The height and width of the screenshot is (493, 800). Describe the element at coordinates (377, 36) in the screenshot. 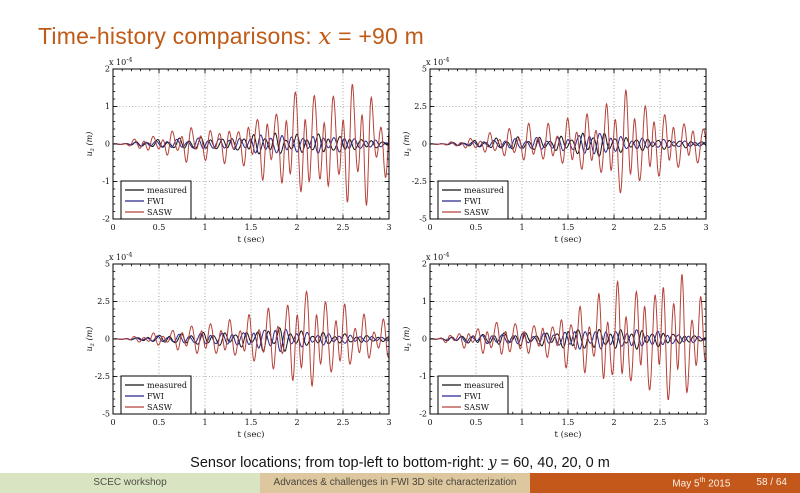

I see `slide-title-math-rest: = +90 m` at that location.